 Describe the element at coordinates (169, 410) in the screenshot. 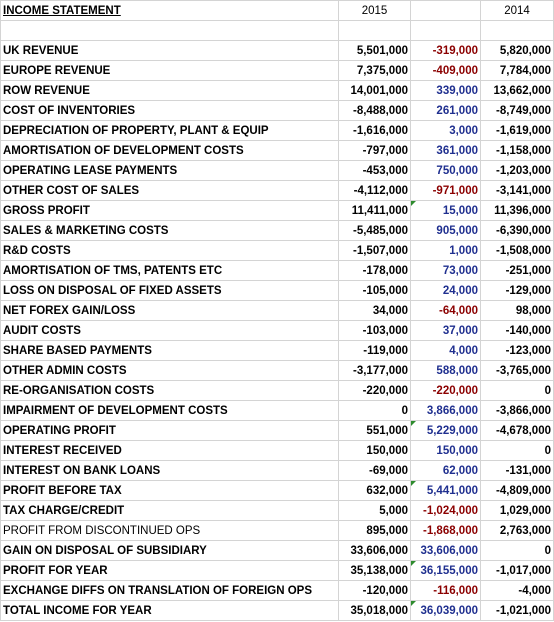

I see `row-label: IMPAIRMENT OF DEVELOPMENT COSTS` at that location.